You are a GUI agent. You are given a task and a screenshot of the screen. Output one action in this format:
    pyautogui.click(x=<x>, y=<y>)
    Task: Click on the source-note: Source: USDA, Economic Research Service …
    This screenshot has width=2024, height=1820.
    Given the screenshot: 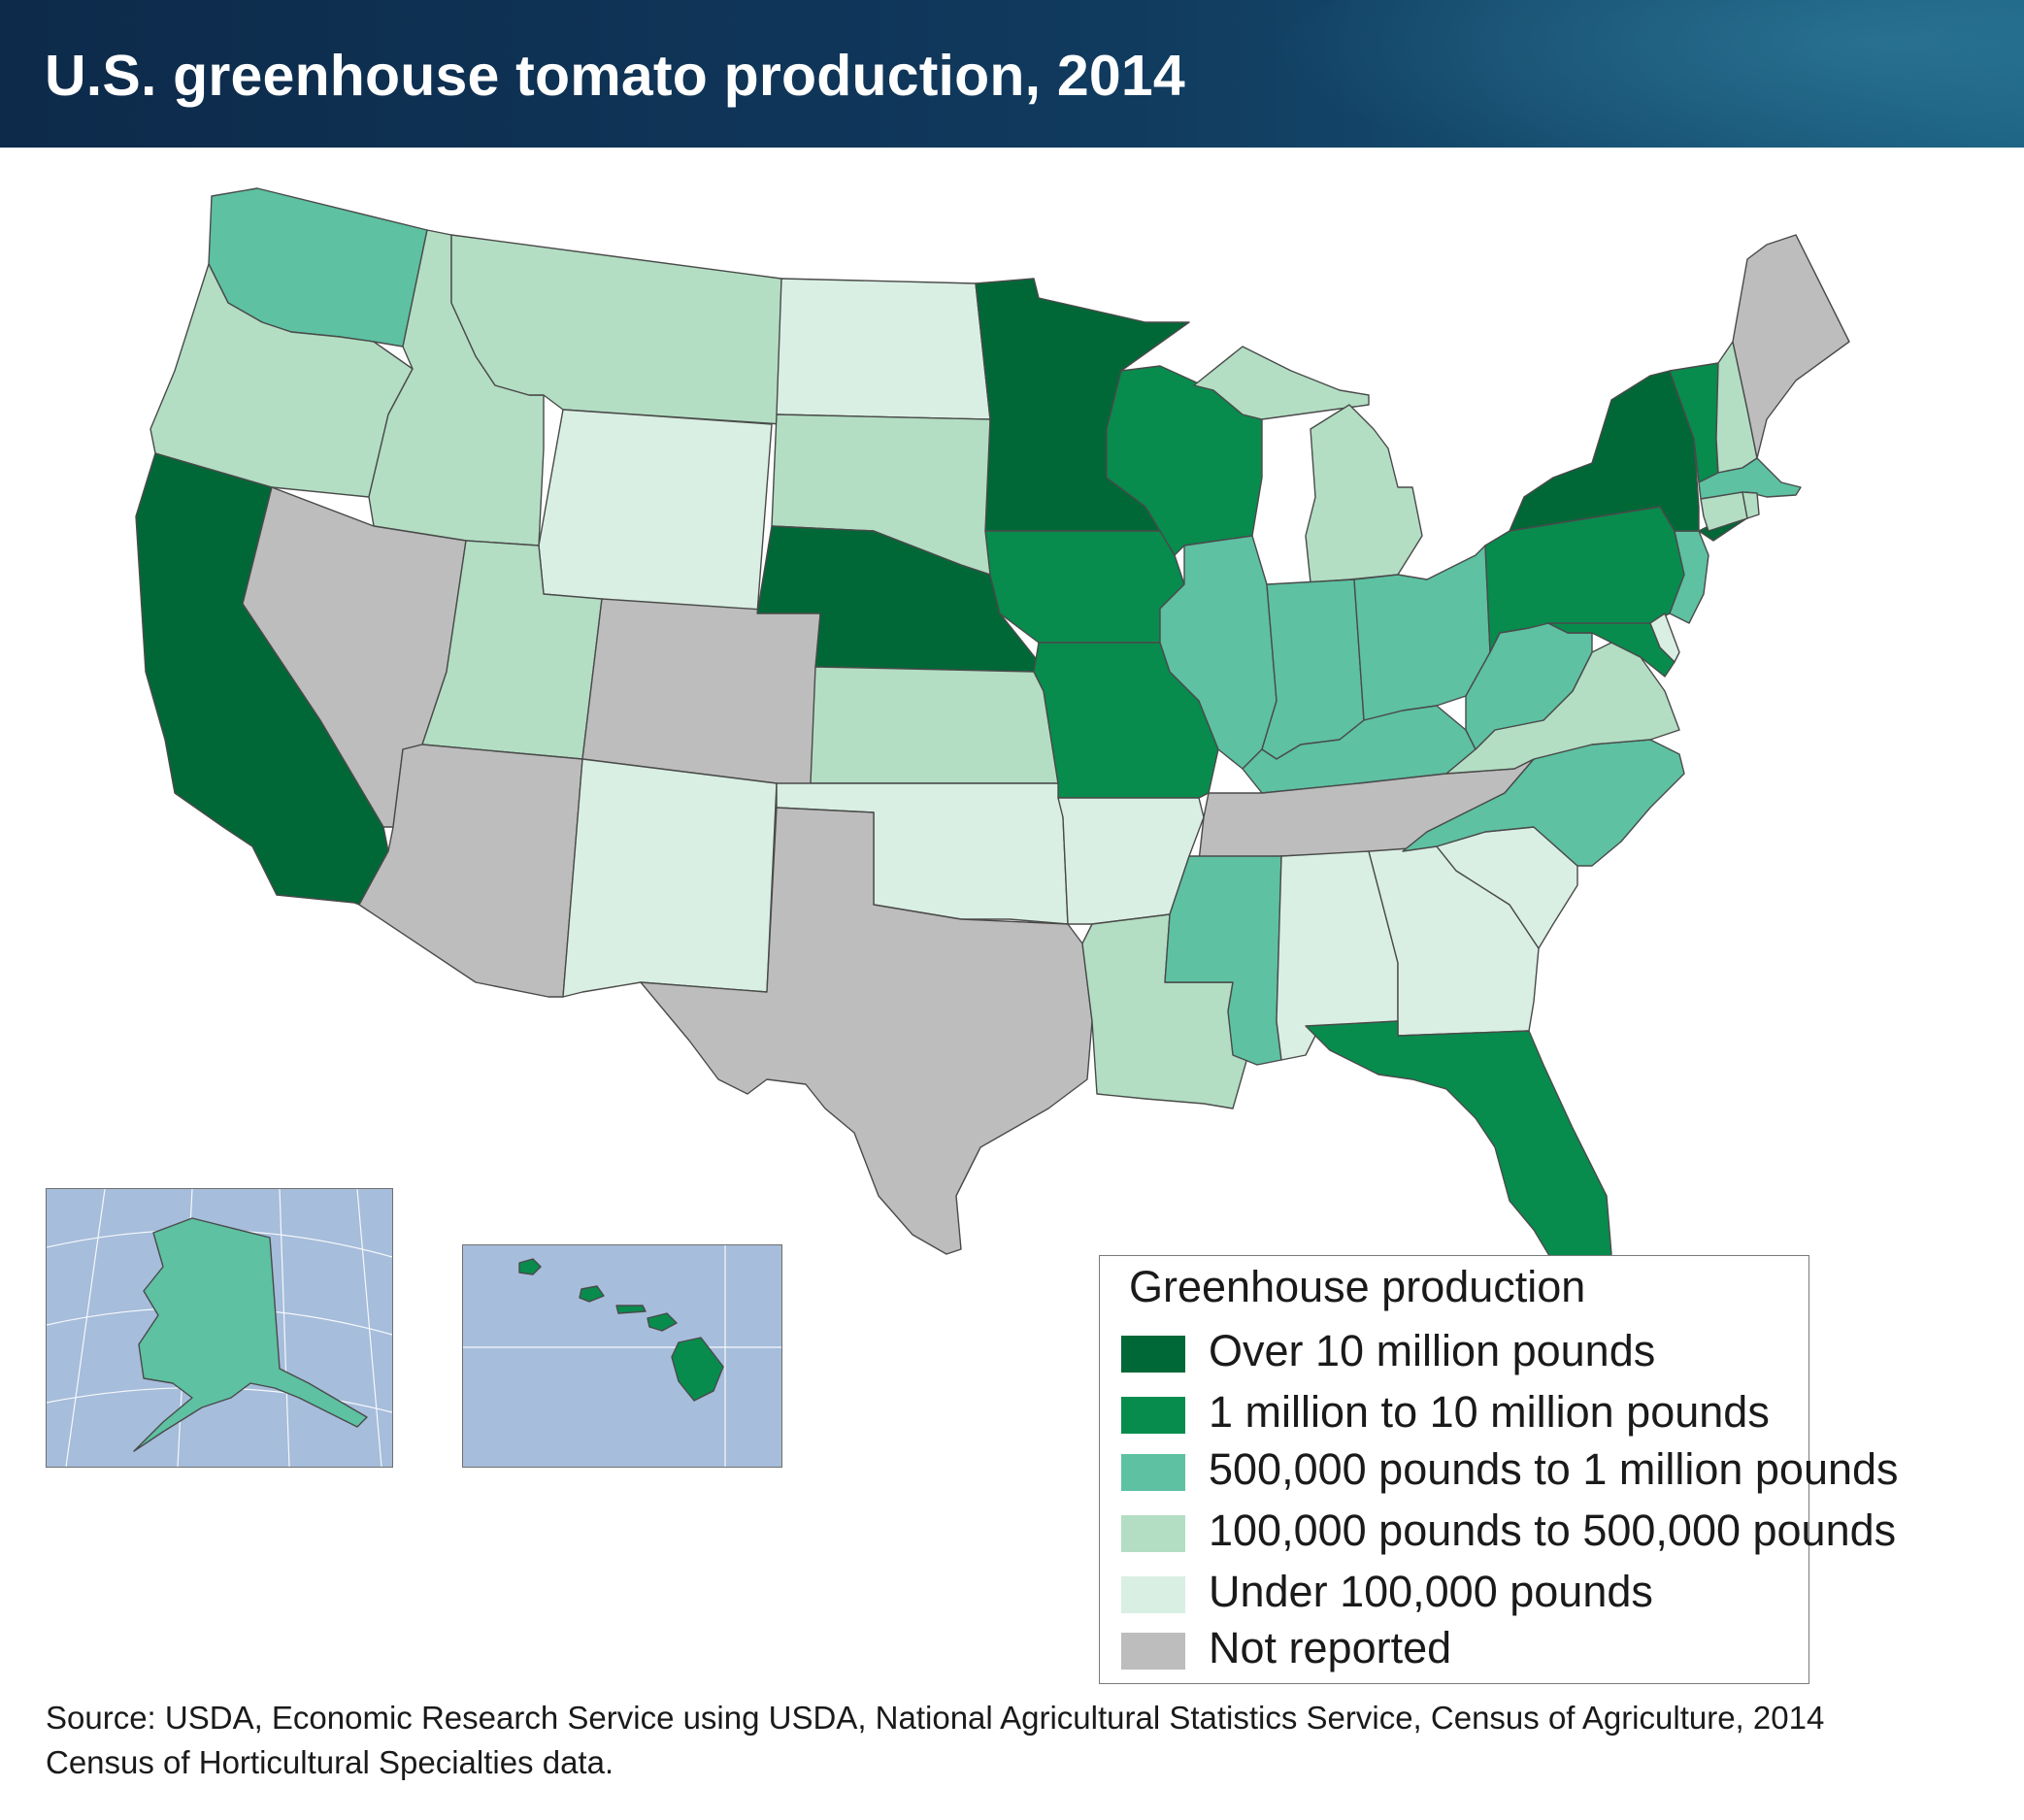 What is the action you would take?
    pyautogui.click(x=936, y=1740)
    